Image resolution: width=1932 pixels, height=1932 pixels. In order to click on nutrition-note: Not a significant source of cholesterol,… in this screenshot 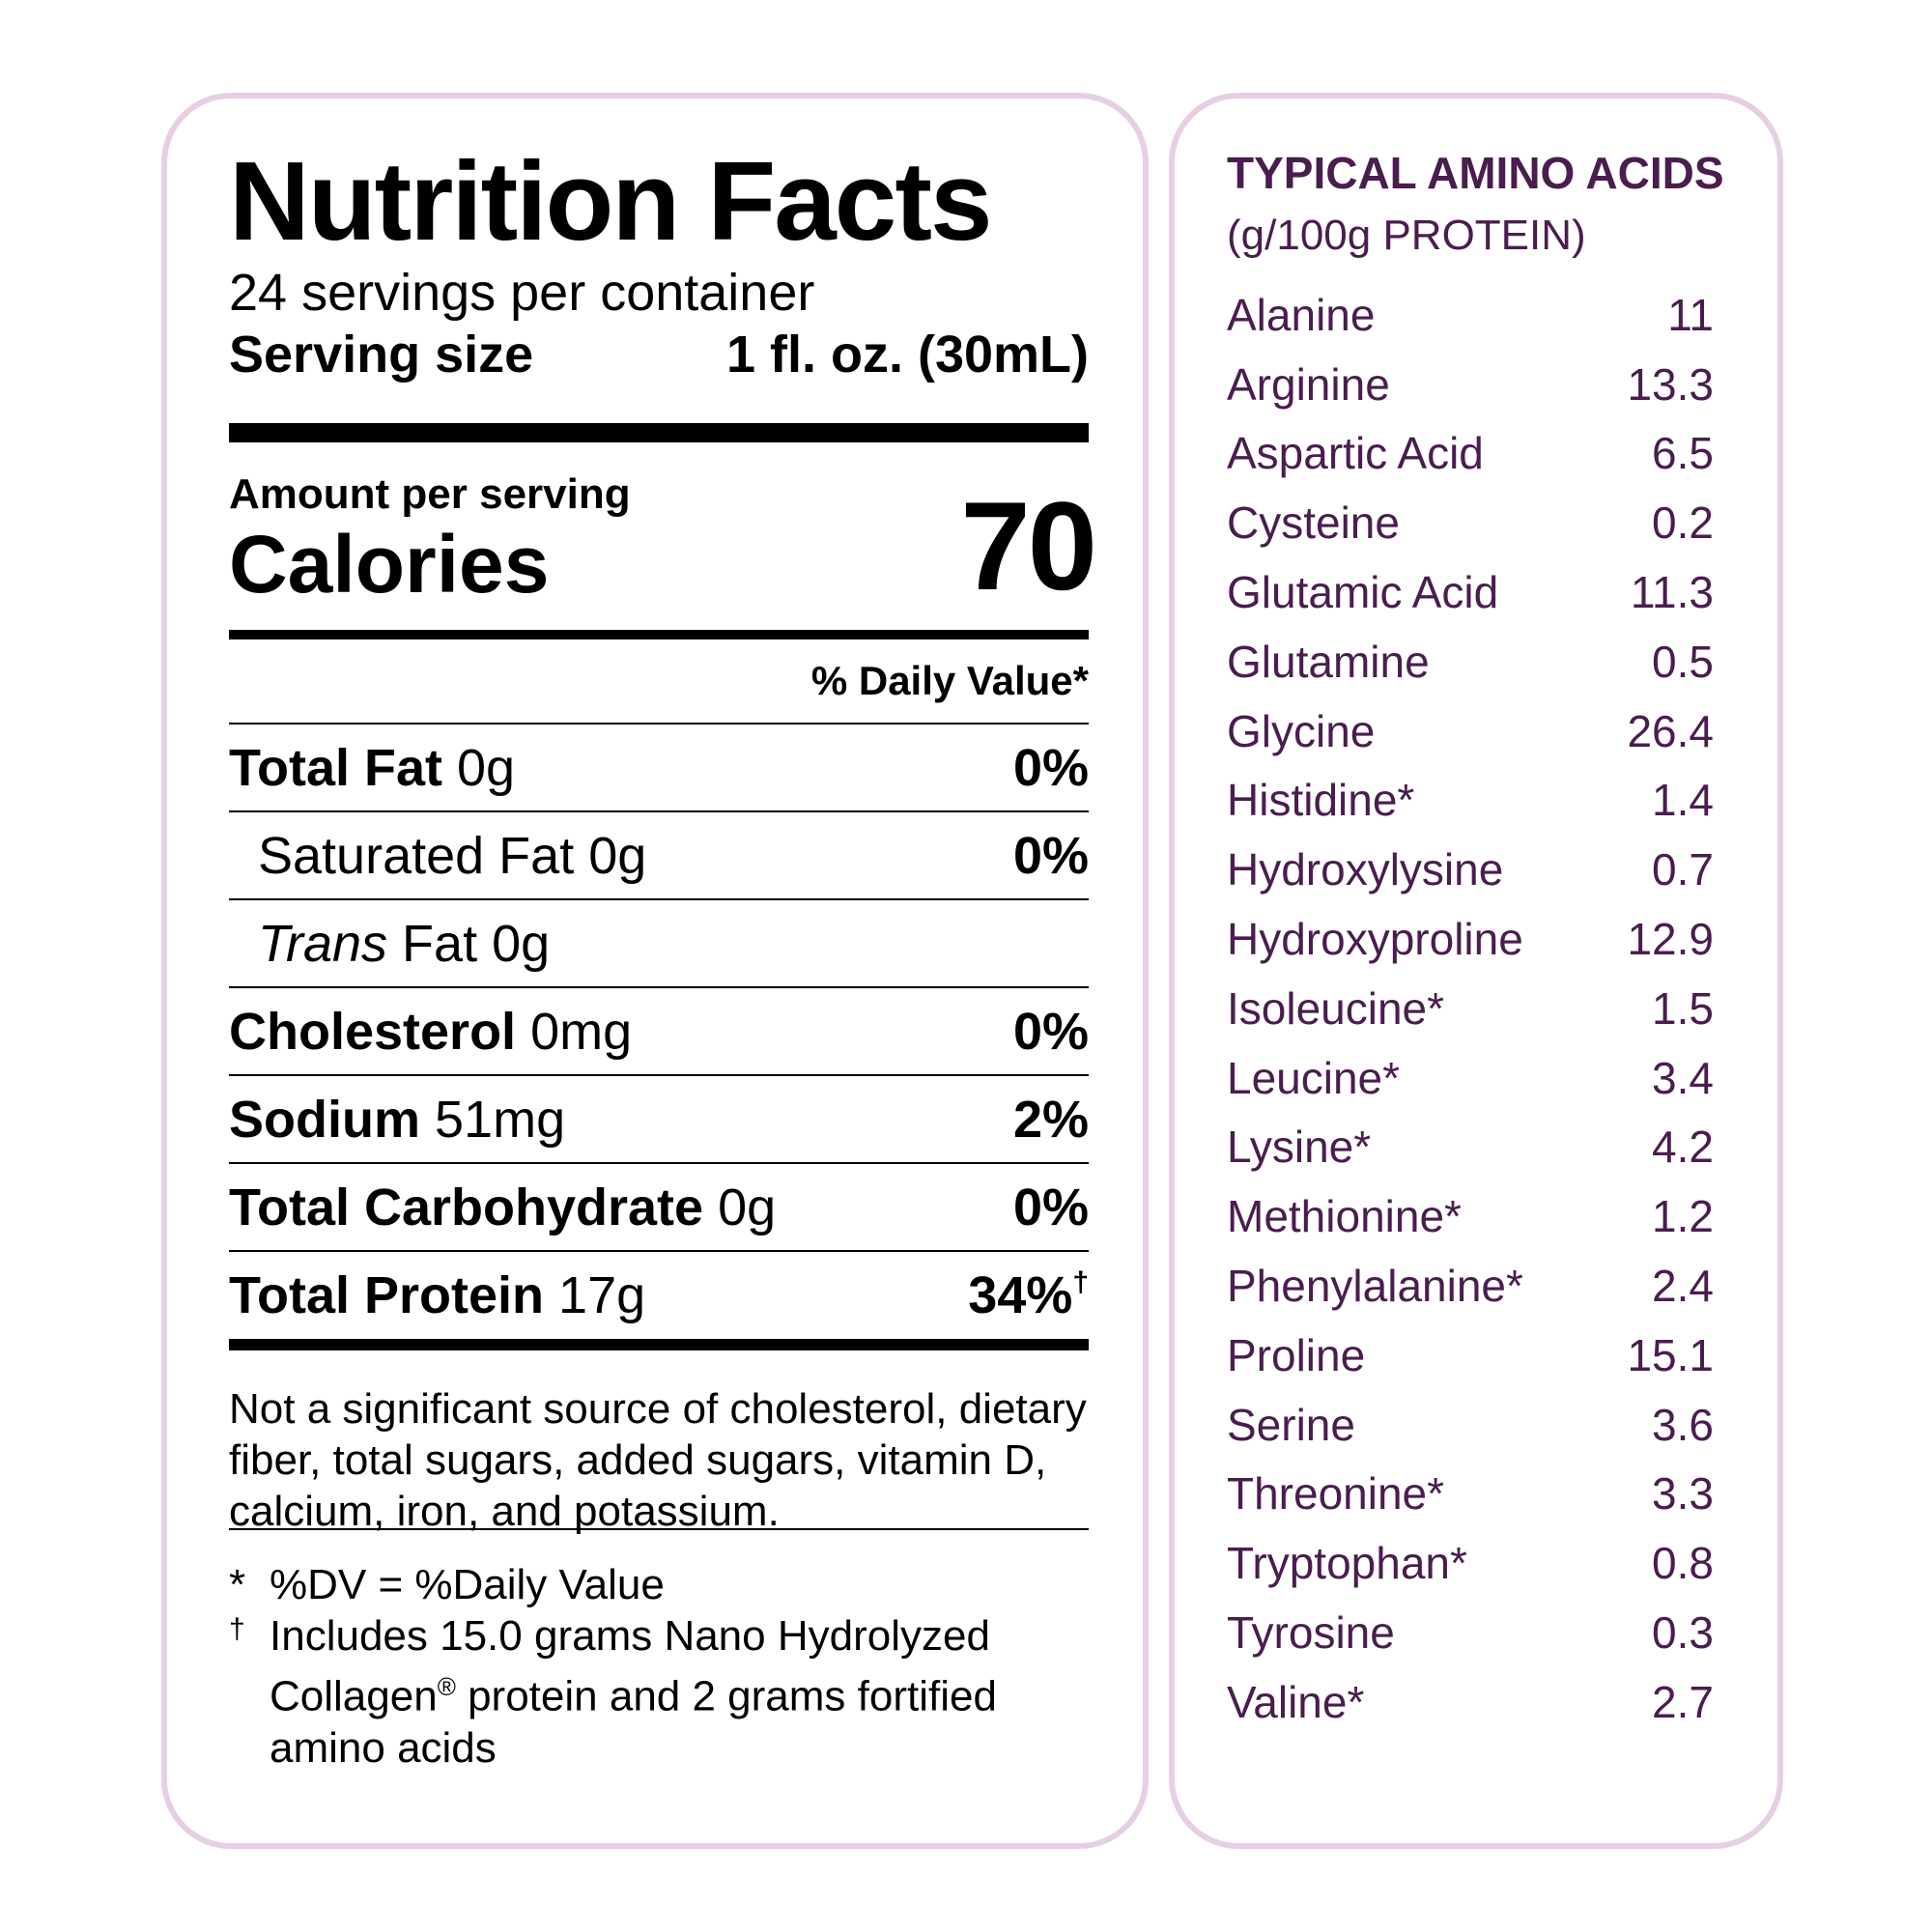, I will do `click(658, 1460)`.